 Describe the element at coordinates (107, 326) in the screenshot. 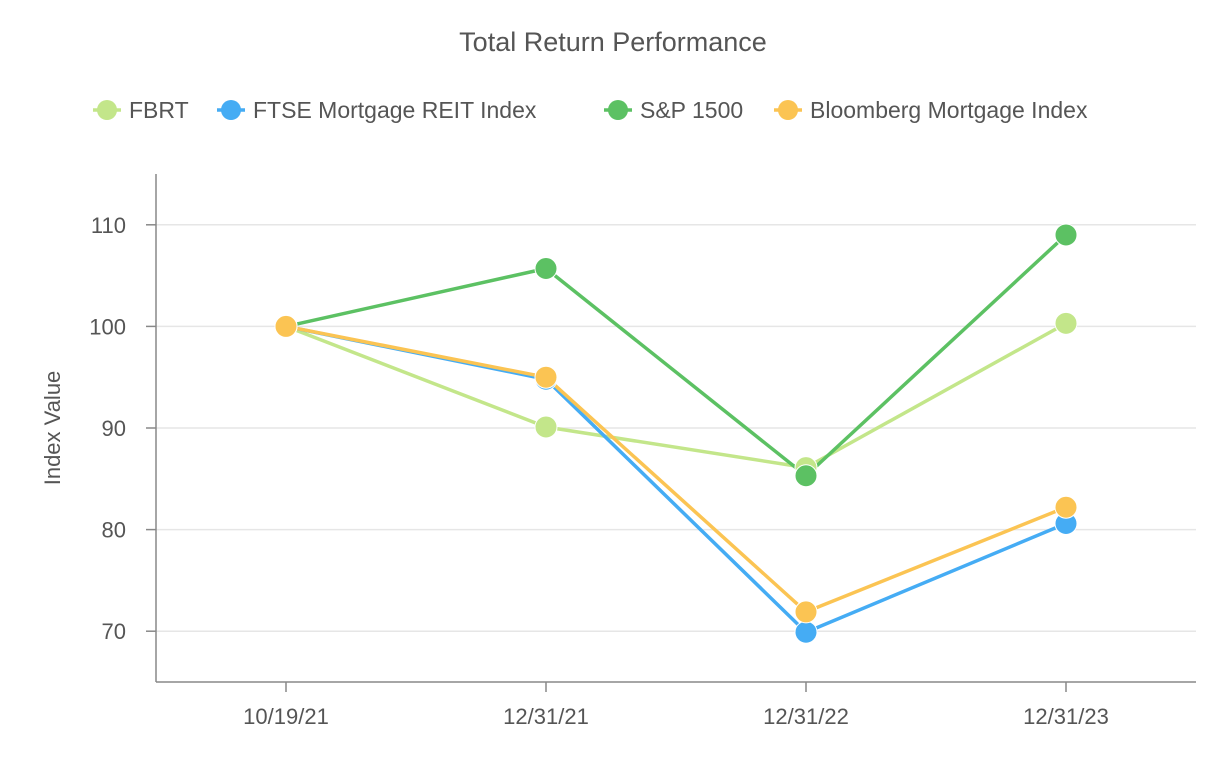

I see `y-tick-label: 100` at that location.